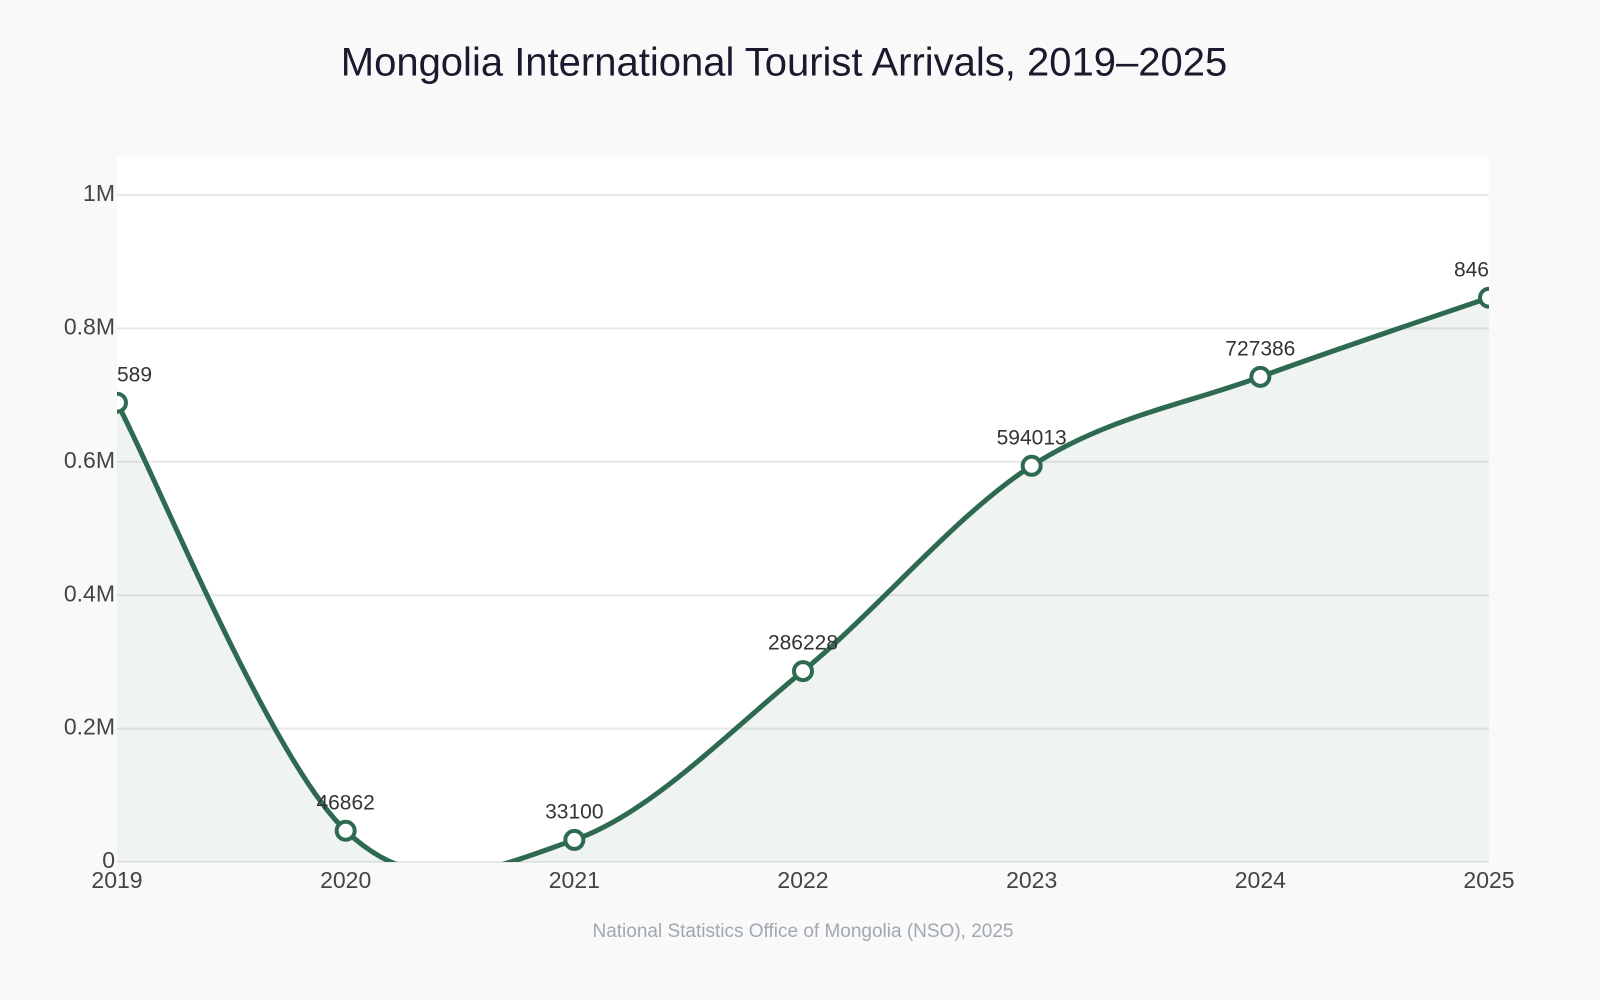 Image resolution: width=1600 pixels, height=1000 pixels. What do you see at coordinates (1260, 348) in the screenshot?
I see `data-label: 727386` at bounding box center [1260, 348].